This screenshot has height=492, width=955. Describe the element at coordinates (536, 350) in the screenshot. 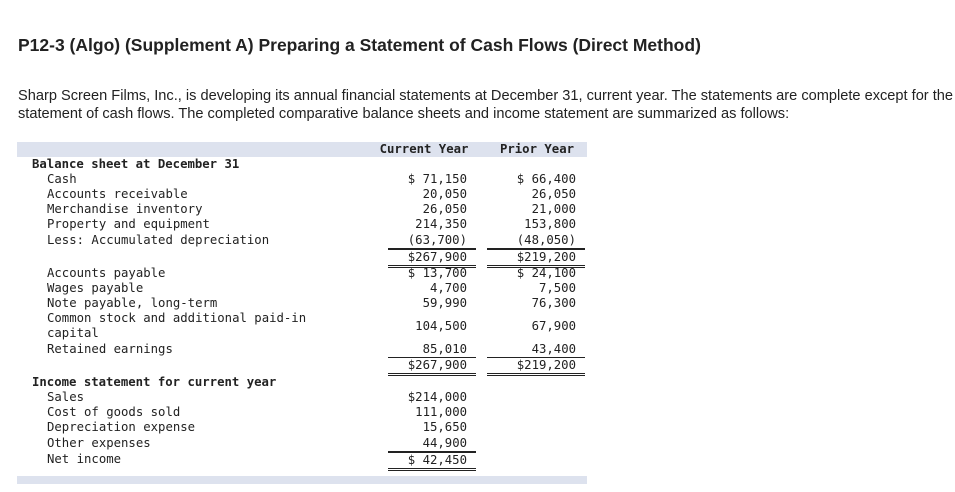

I see `prior-value: 43,400` at that location.